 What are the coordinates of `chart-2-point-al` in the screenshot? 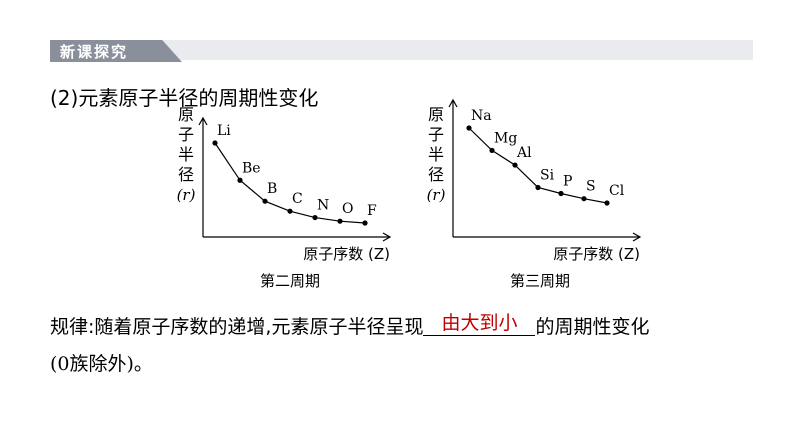 It's located at (515, 165).